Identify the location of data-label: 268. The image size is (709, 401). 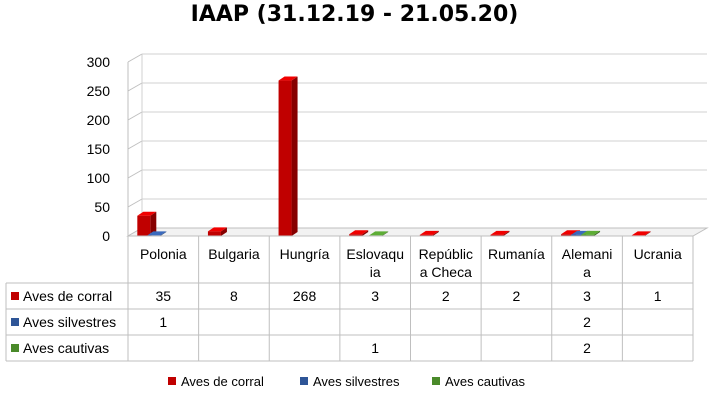
(305, 296).